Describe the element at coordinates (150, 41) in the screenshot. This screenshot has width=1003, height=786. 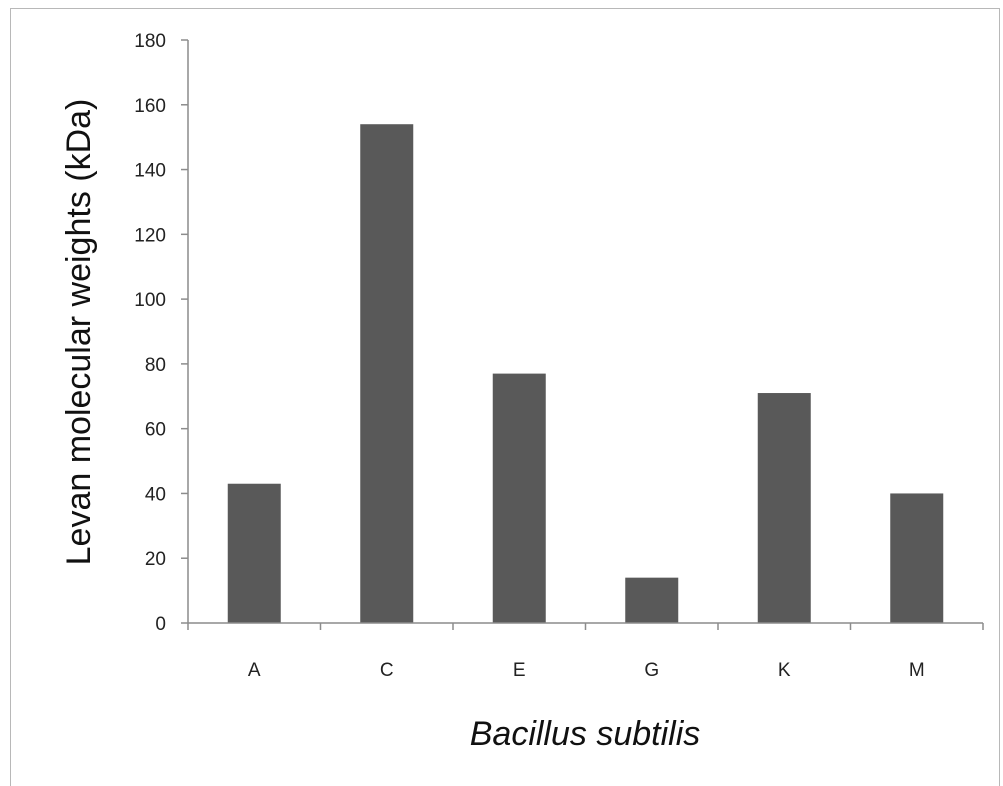
I see `y-tick-label: 180` at that location.